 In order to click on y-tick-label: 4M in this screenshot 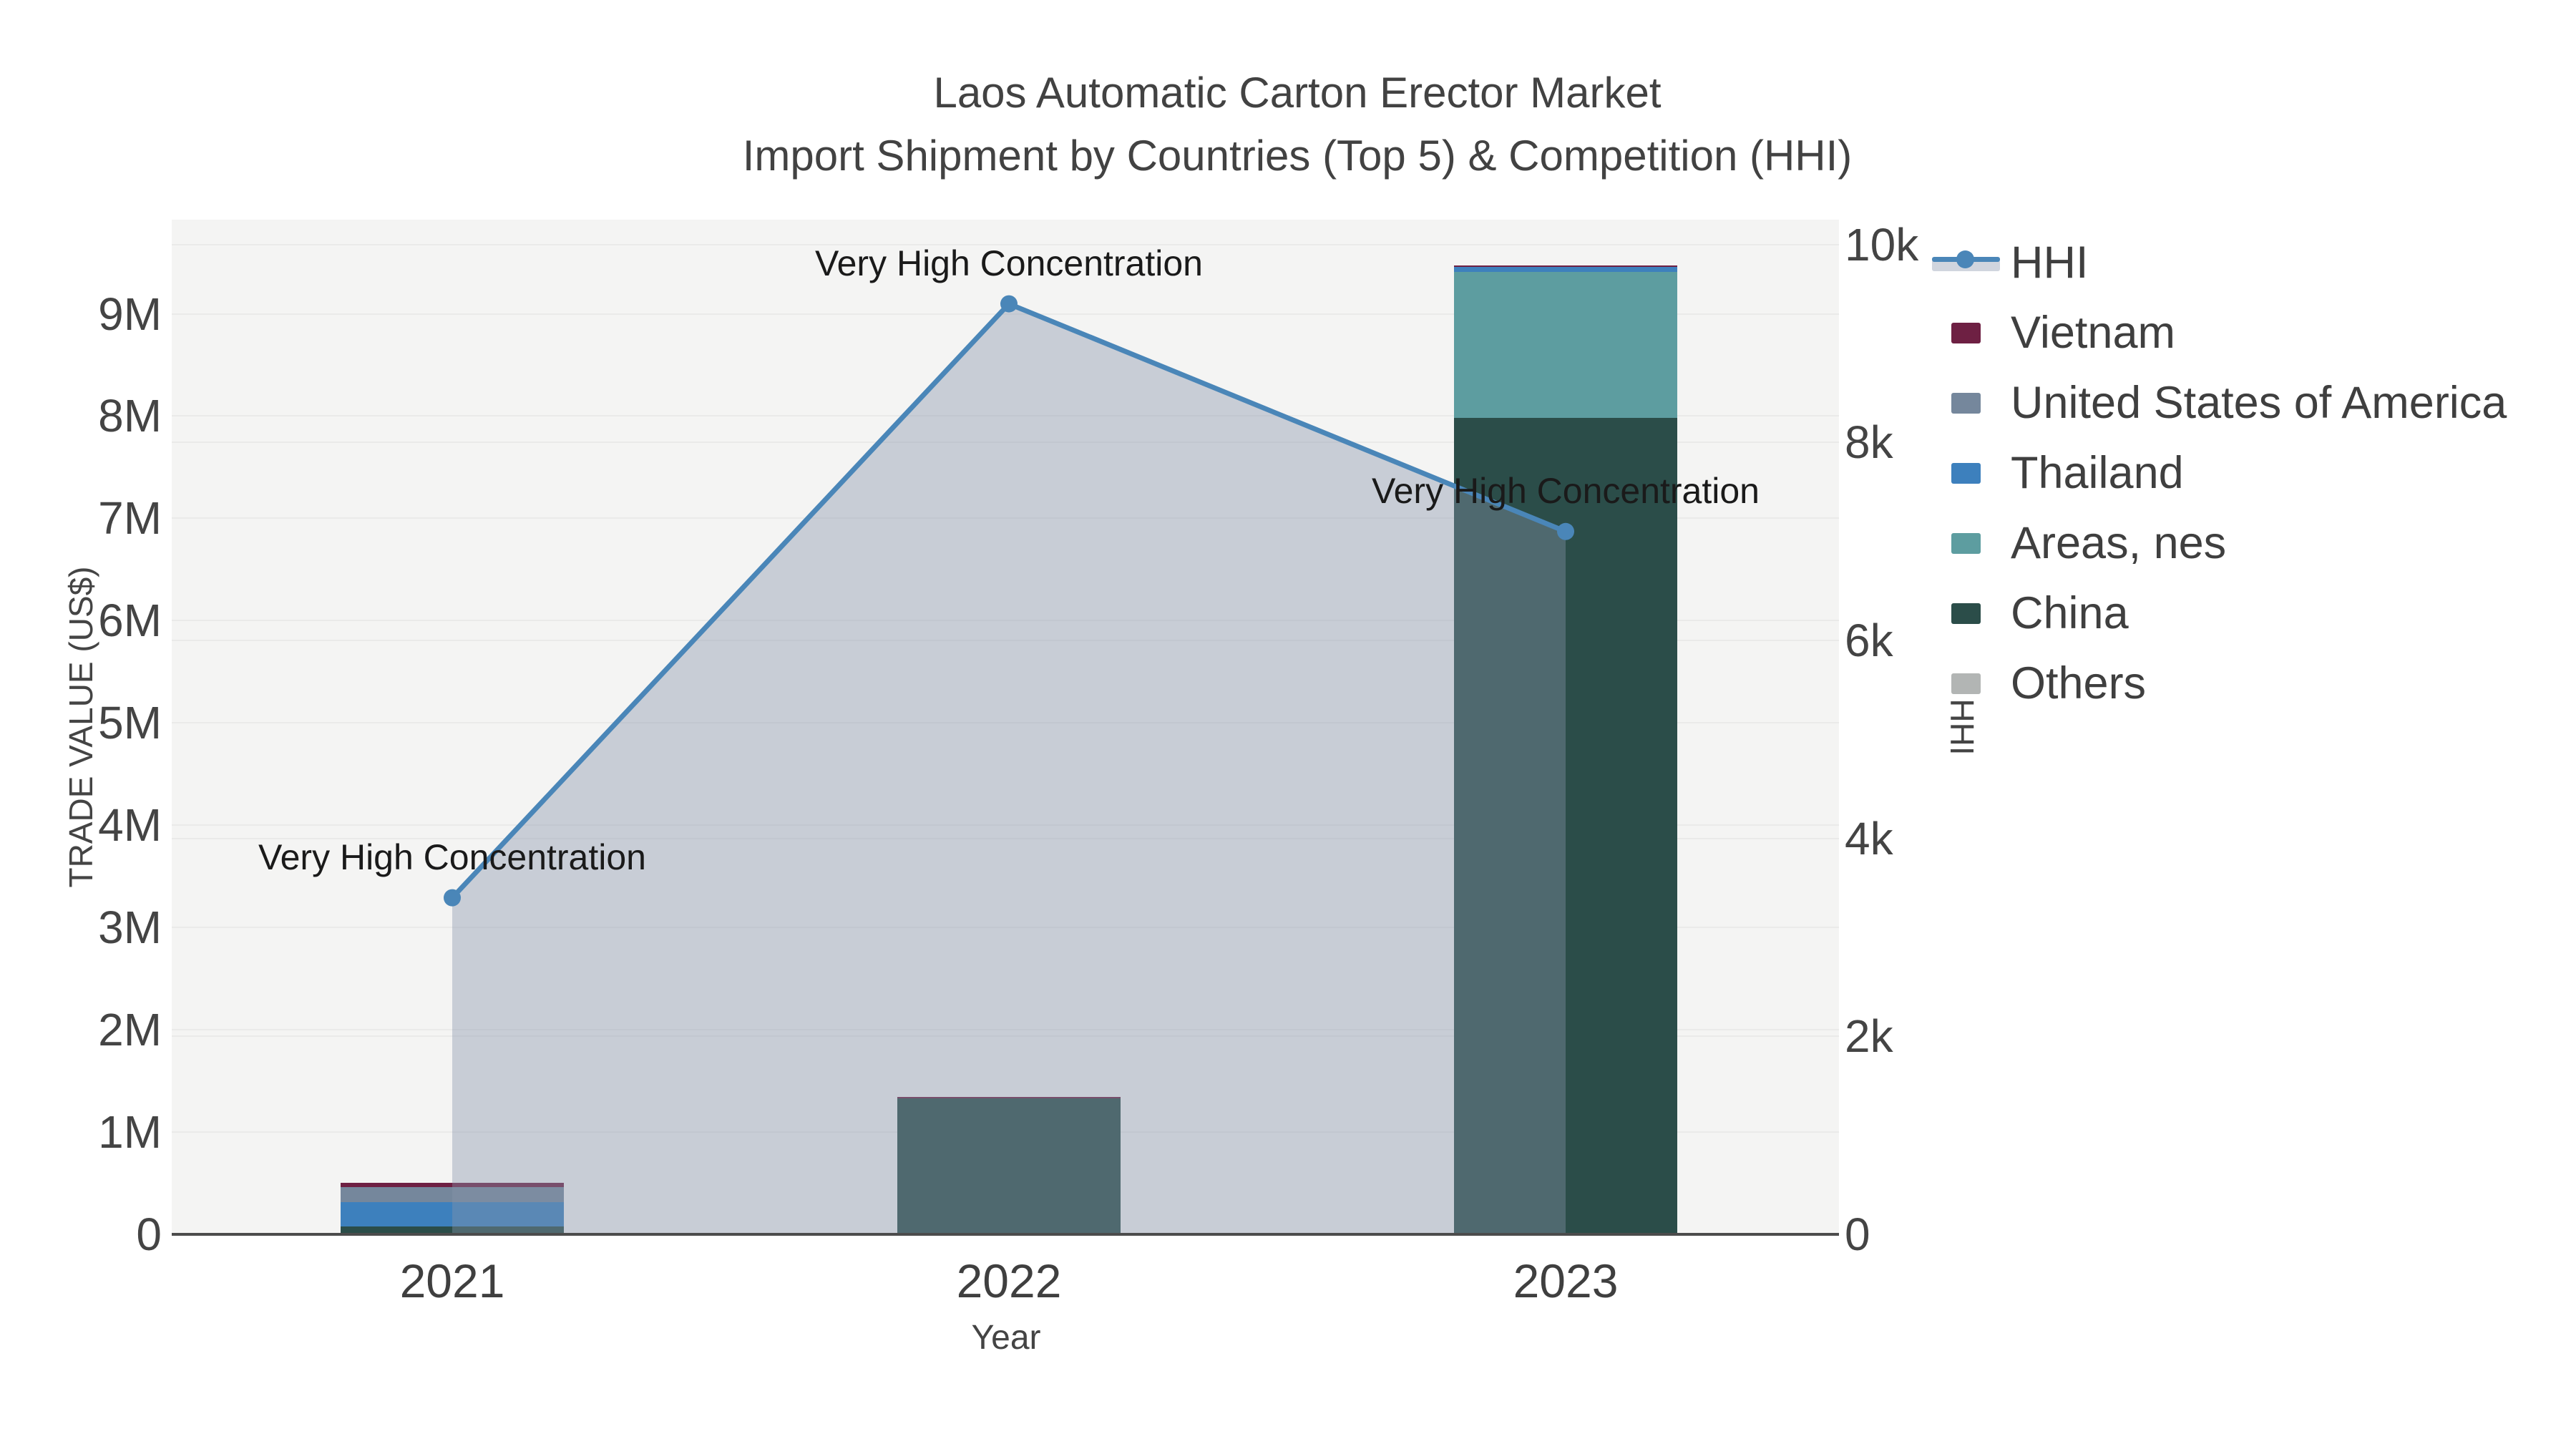, I will do `click(130, 825)`.